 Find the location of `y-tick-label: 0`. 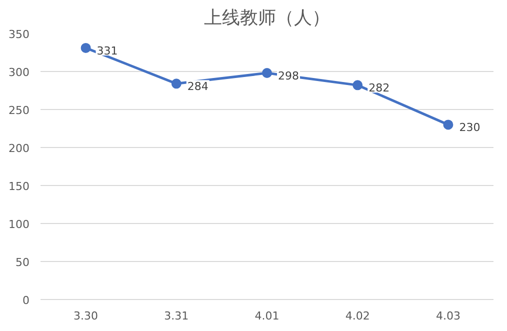

y-tick-label: 0 is located at coordinates (26, 300).